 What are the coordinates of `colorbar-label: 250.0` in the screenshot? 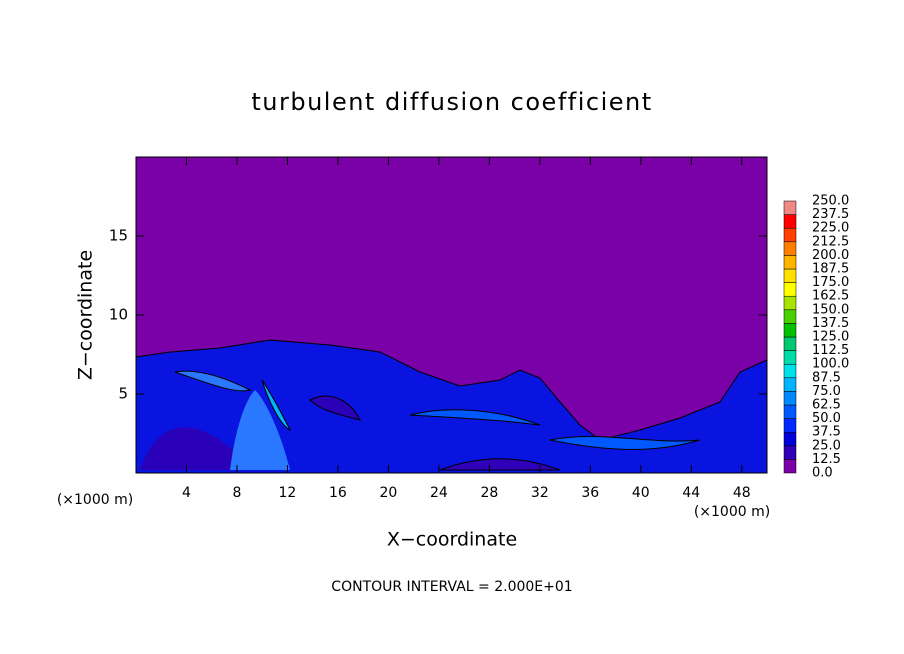 It's located at (830, 201).